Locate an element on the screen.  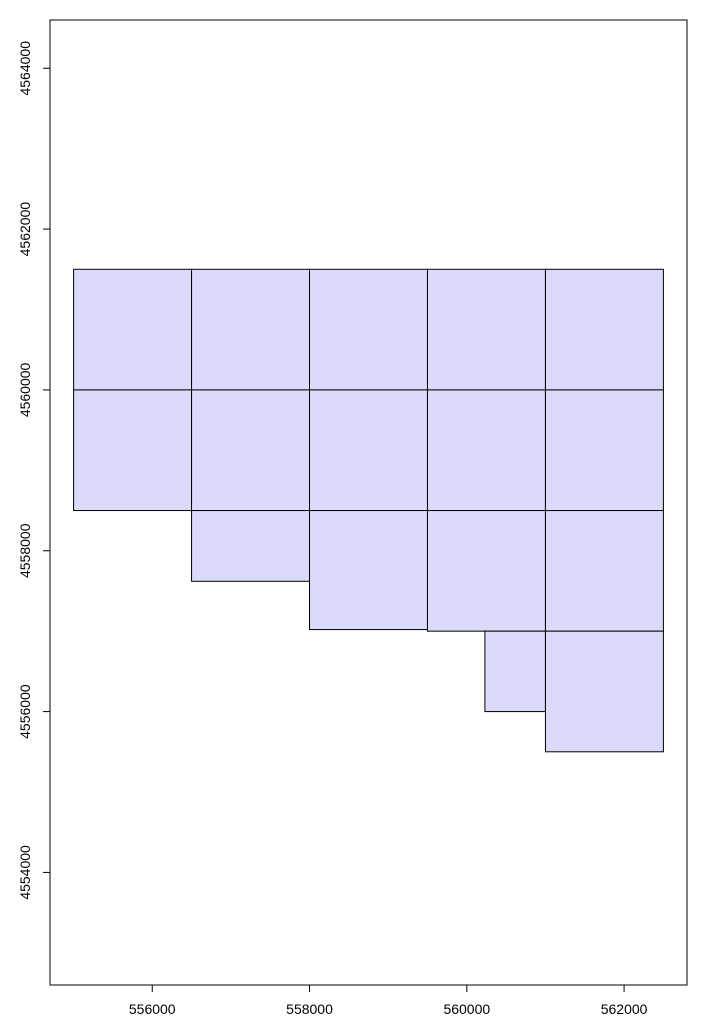
y-tick-label-3: 4560000 is located at coordinates (25, 389).